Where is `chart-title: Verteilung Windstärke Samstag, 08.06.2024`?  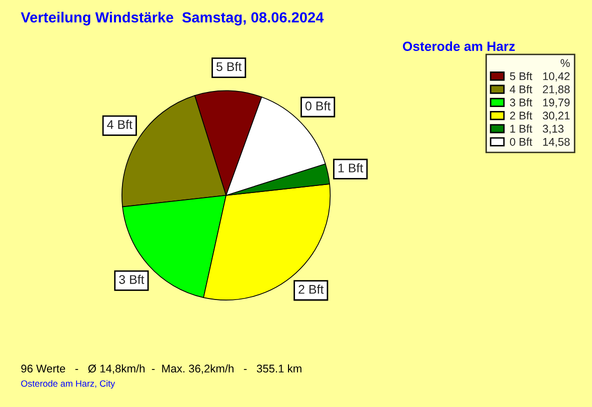
chart-title: Verteilung Windstärke Samstag, 08.06.2024 is located at coordinates (172, 19).